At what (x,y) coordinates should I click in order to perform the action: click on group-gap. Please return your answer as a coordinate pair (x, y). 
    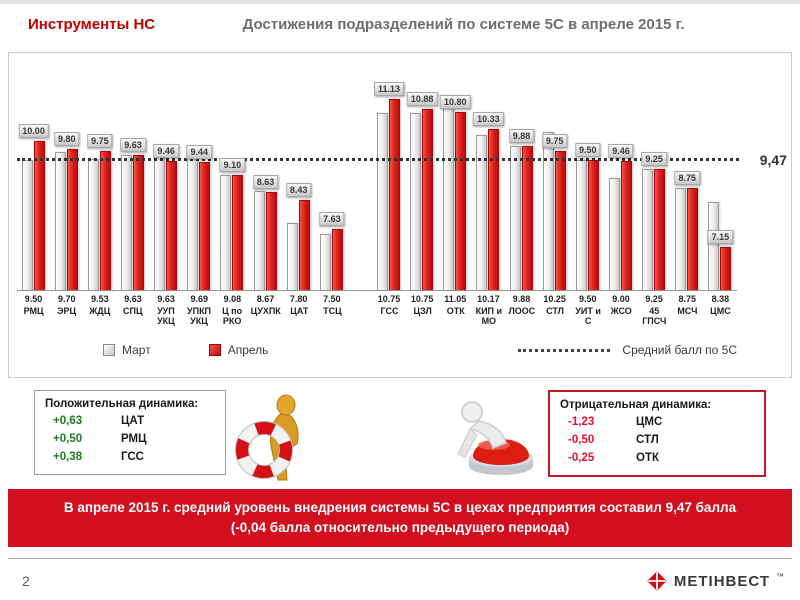
    Looking at the image, I should click on (360, 299).